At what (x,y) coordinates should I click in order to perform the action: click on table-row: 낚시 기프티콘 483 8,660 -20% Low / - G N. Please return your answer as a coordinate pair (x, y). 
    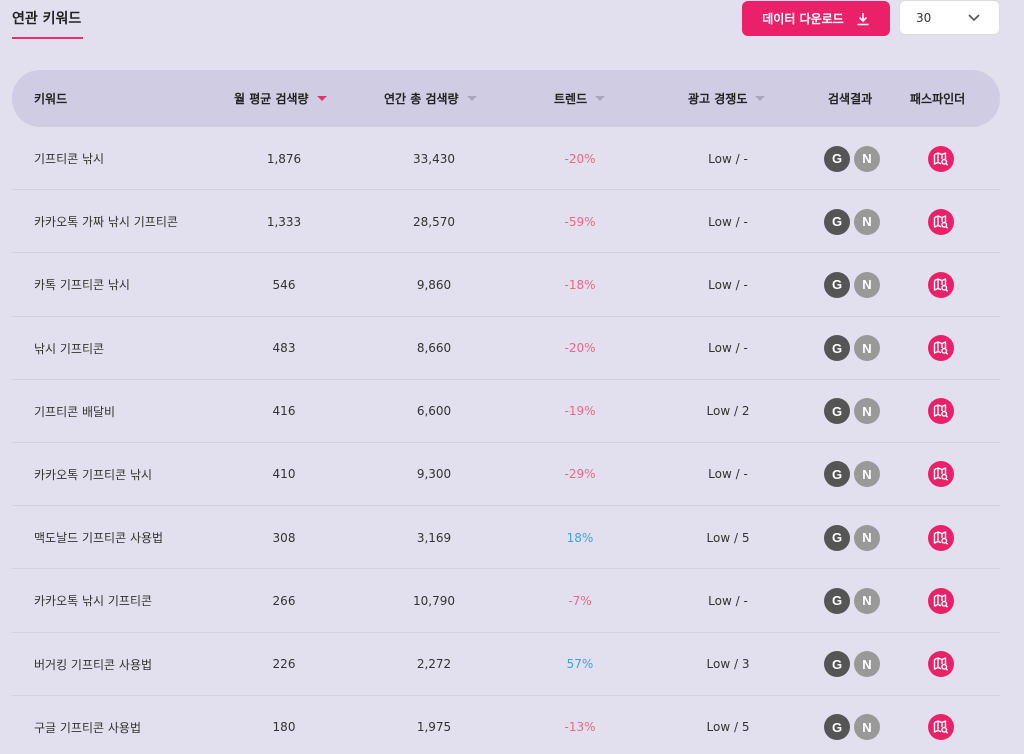
    Looking at the image, I should click on (506, 348).